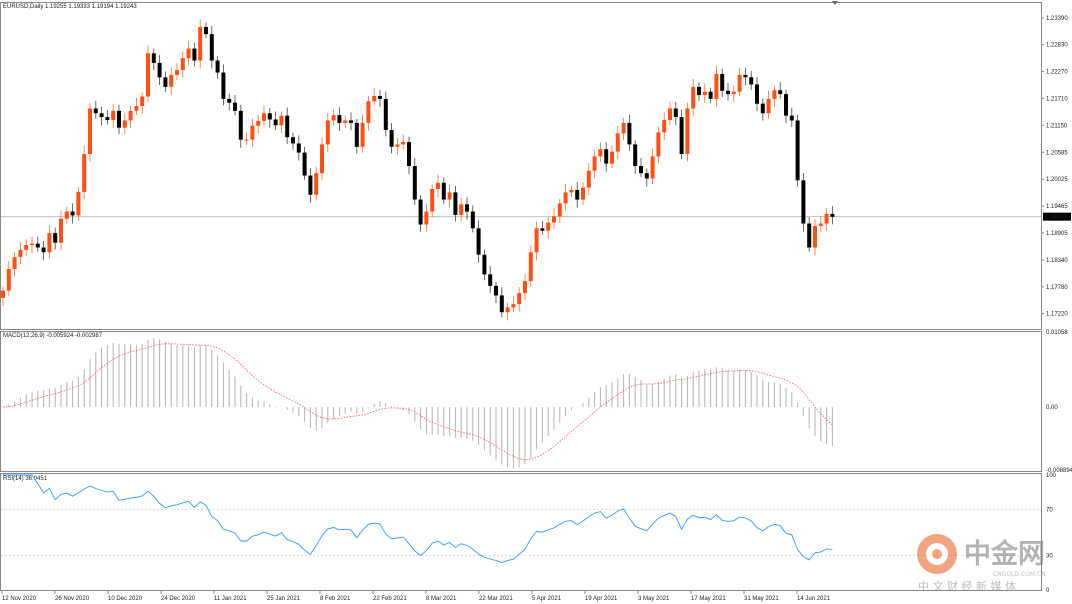  What do you see at coordinates (654, 599) in the screenshot?
I see `date-tick-label: 3 May 2021` at bounding box center [654, 599].